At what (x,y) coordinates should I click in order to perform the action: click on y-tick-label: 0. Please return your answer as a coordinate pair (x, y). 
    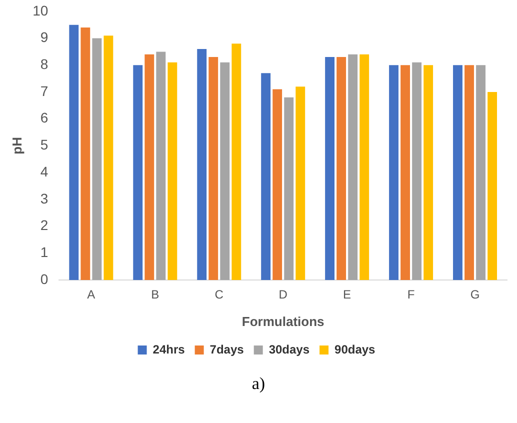
    Looking at the image, I should click on (44, 278).